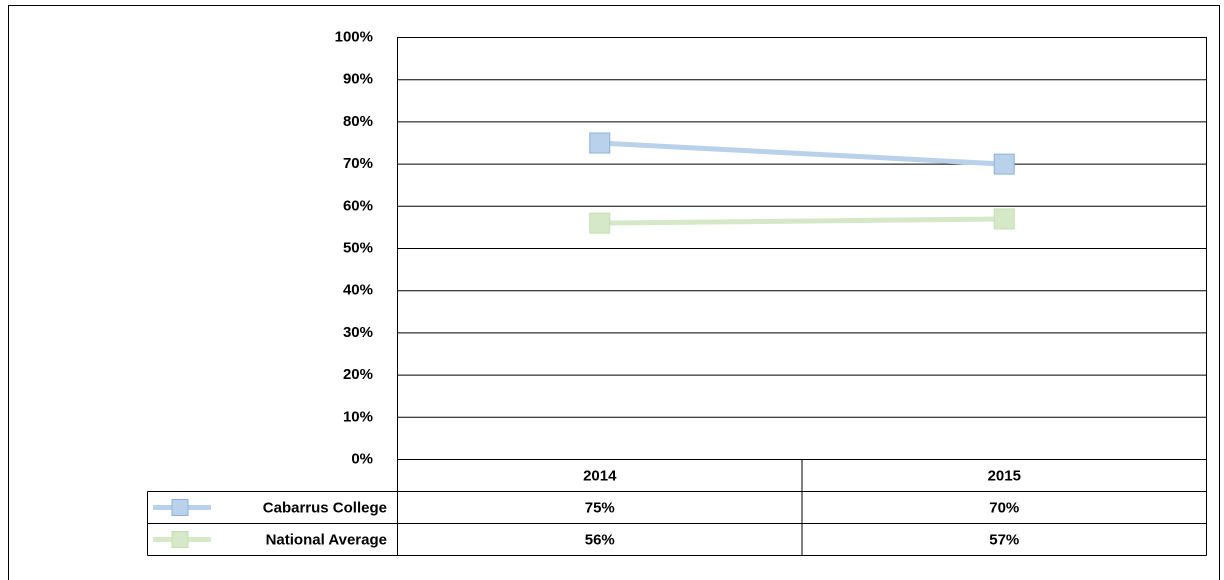 Image resolution: width=1224 pixels, height=580 pixels. I want to click on table-value: 57%, so click(1004, 539).